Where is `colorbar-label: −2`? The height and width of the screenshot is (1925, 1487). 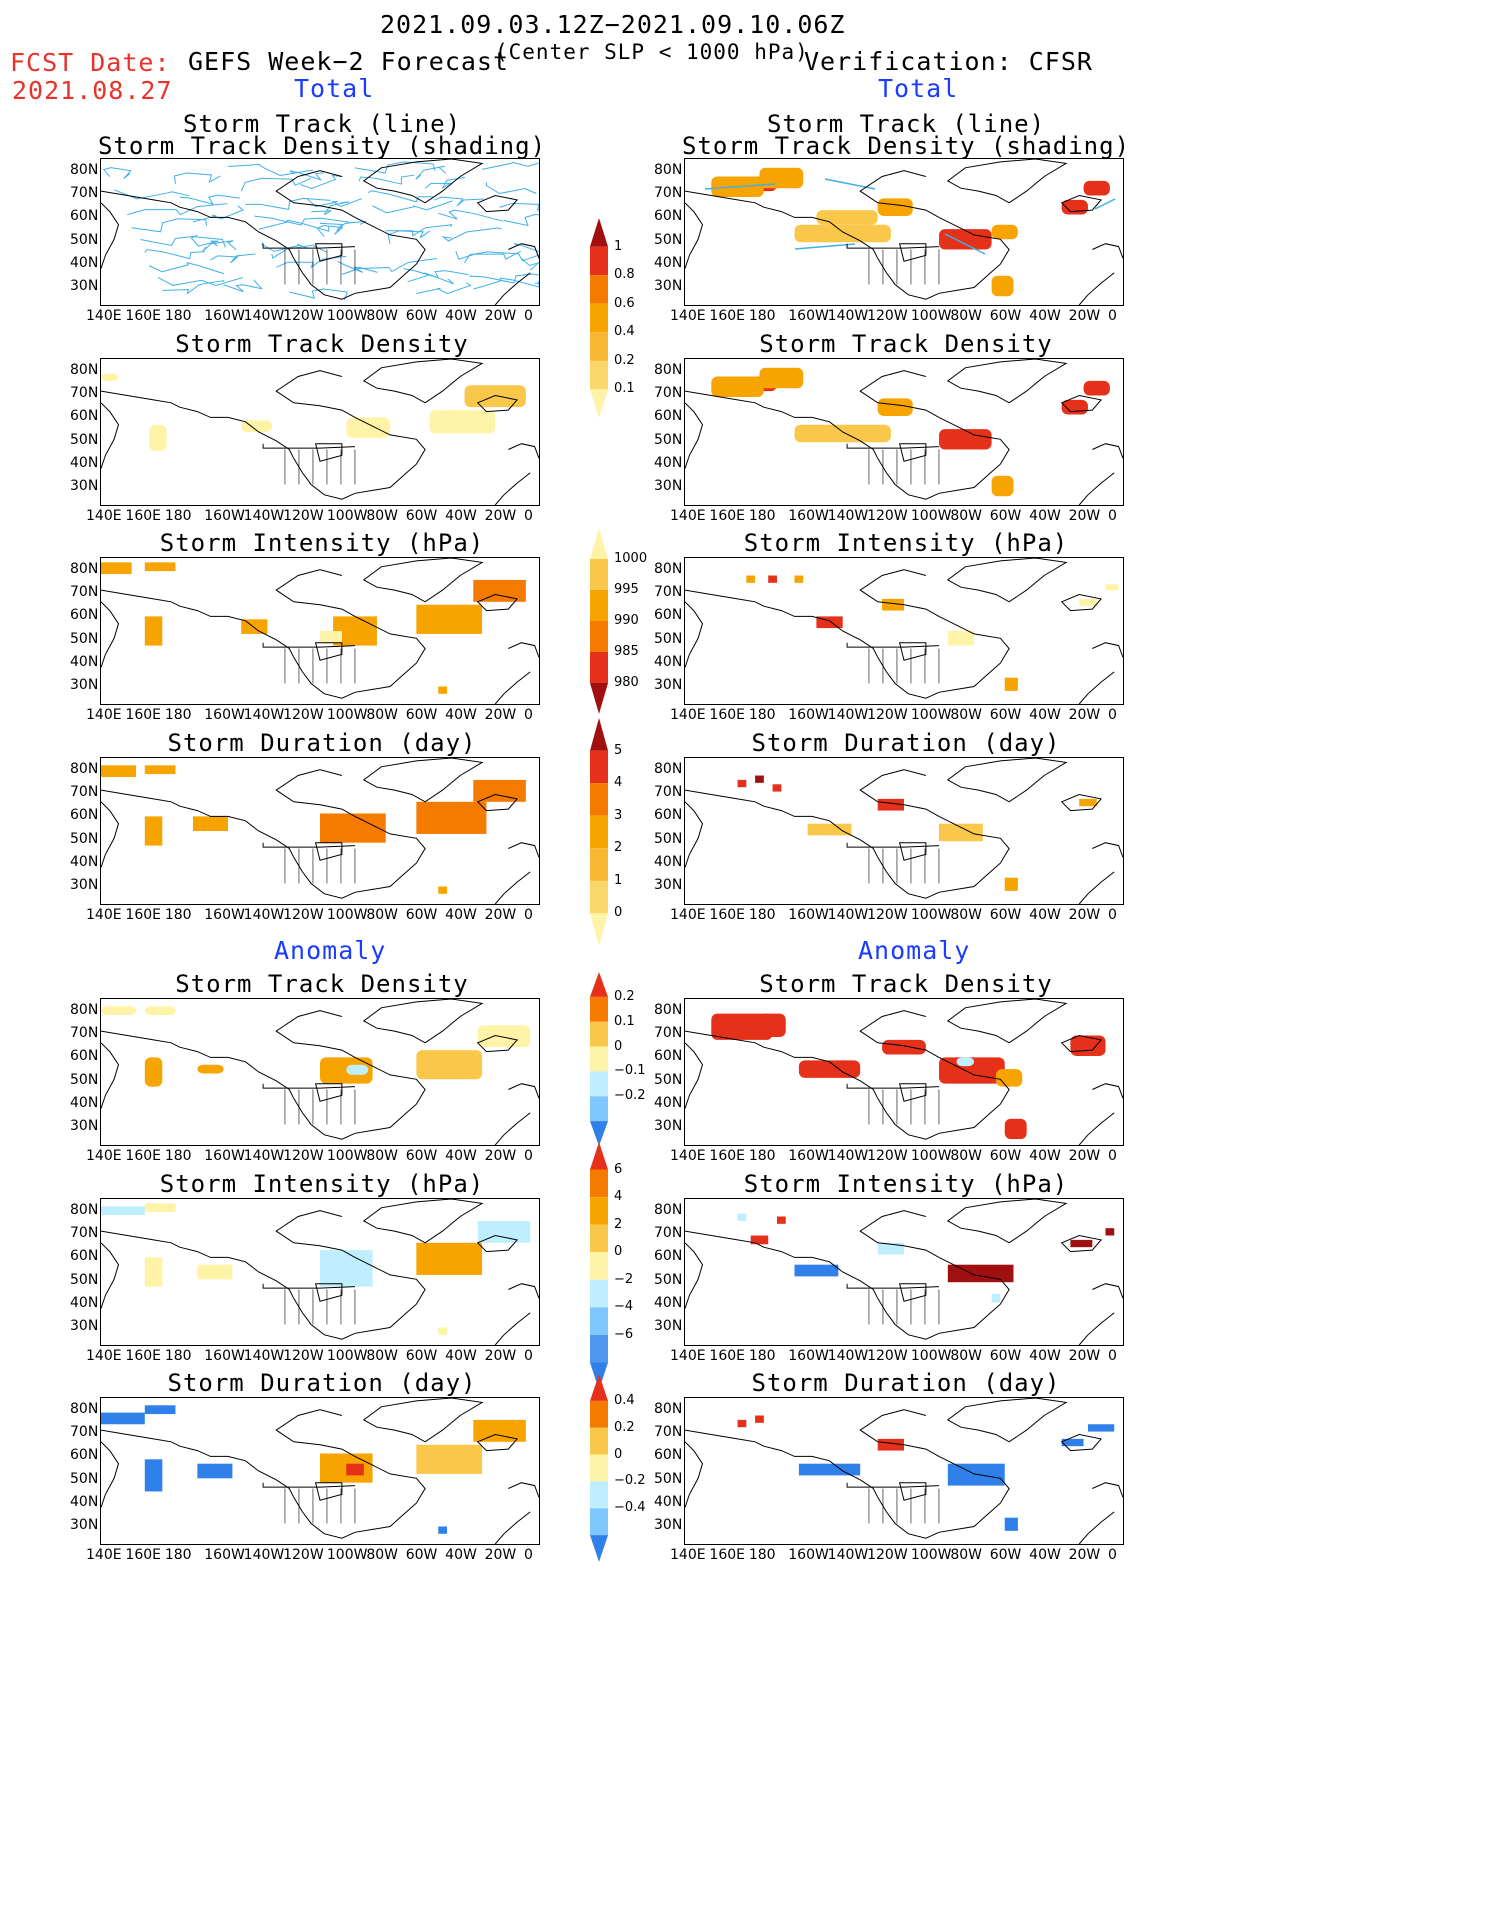
colorbar-label: −2 is located at coordinates (624, 1279).